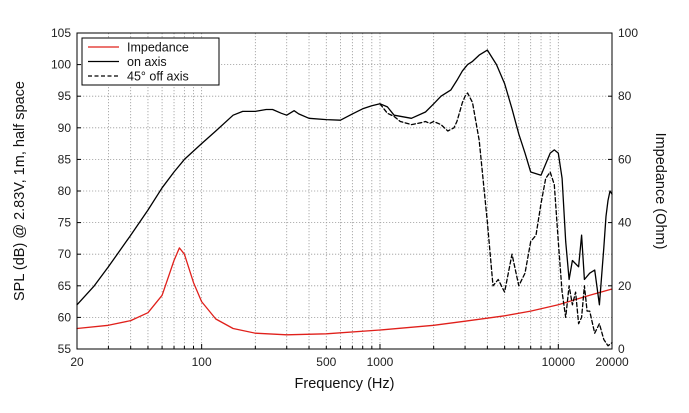 The width and height of the screenshot is (689, 413). Describe the element at coordinates (559, 362) in the screenshot. I see `x-tick-label: 10000` at that location.